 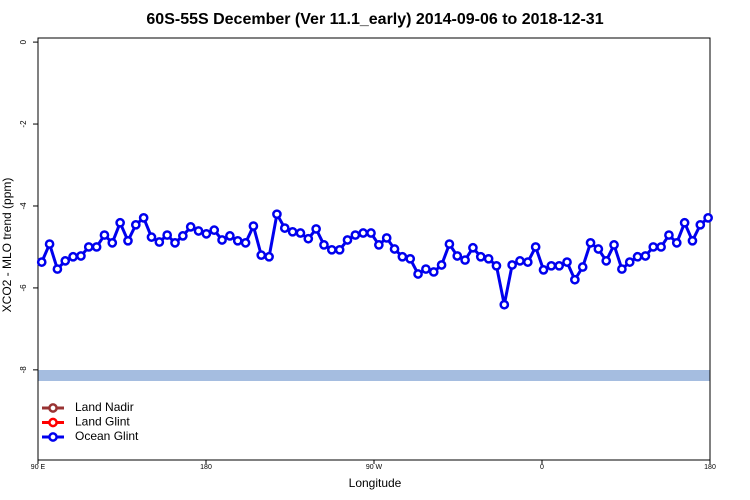 What do you see at coordinates (107, 436) in the screenshot?
I see `legend-label: Ocean Glint` at bounding box center [107, 436].